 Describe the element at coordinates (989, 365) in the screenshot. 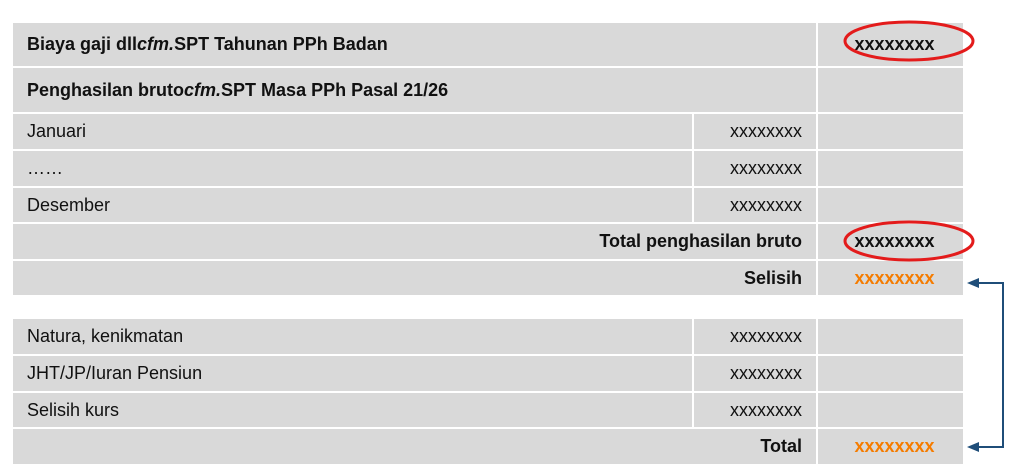

I see `connector-arrow` at that location.